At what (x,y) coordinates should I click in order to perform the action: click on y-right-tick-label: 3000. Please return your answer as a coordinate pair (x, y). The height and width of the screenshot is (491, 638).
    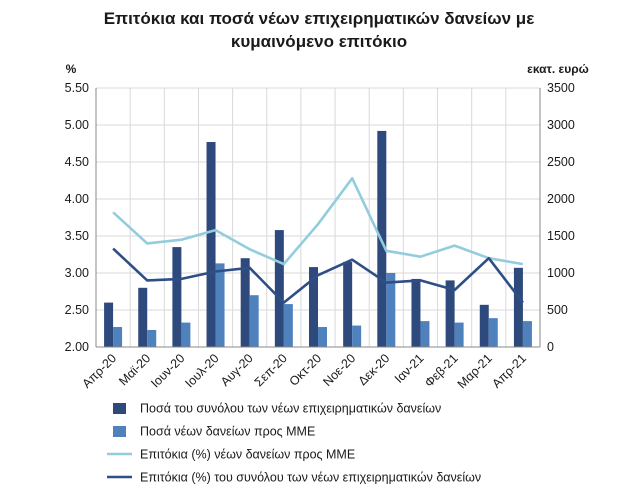
    Looking at the image, I should click on (561, 125).